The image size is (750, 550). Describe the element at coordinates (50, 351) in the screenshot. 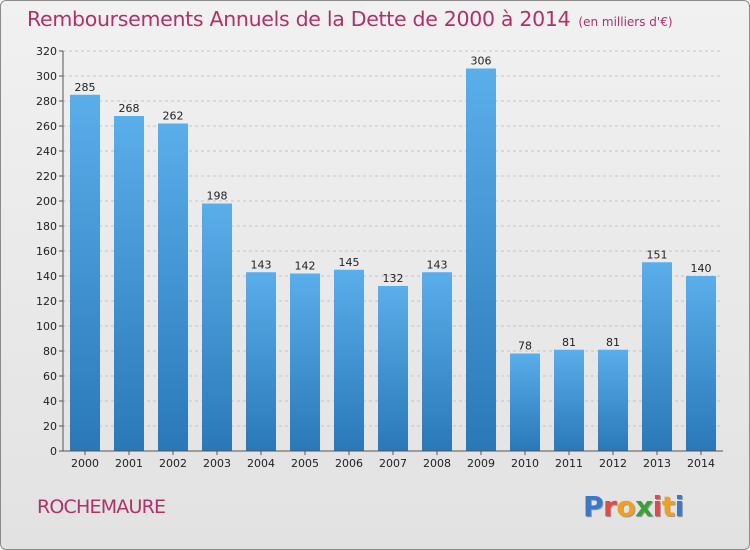

I see `y-tick-label: 80` at that location.